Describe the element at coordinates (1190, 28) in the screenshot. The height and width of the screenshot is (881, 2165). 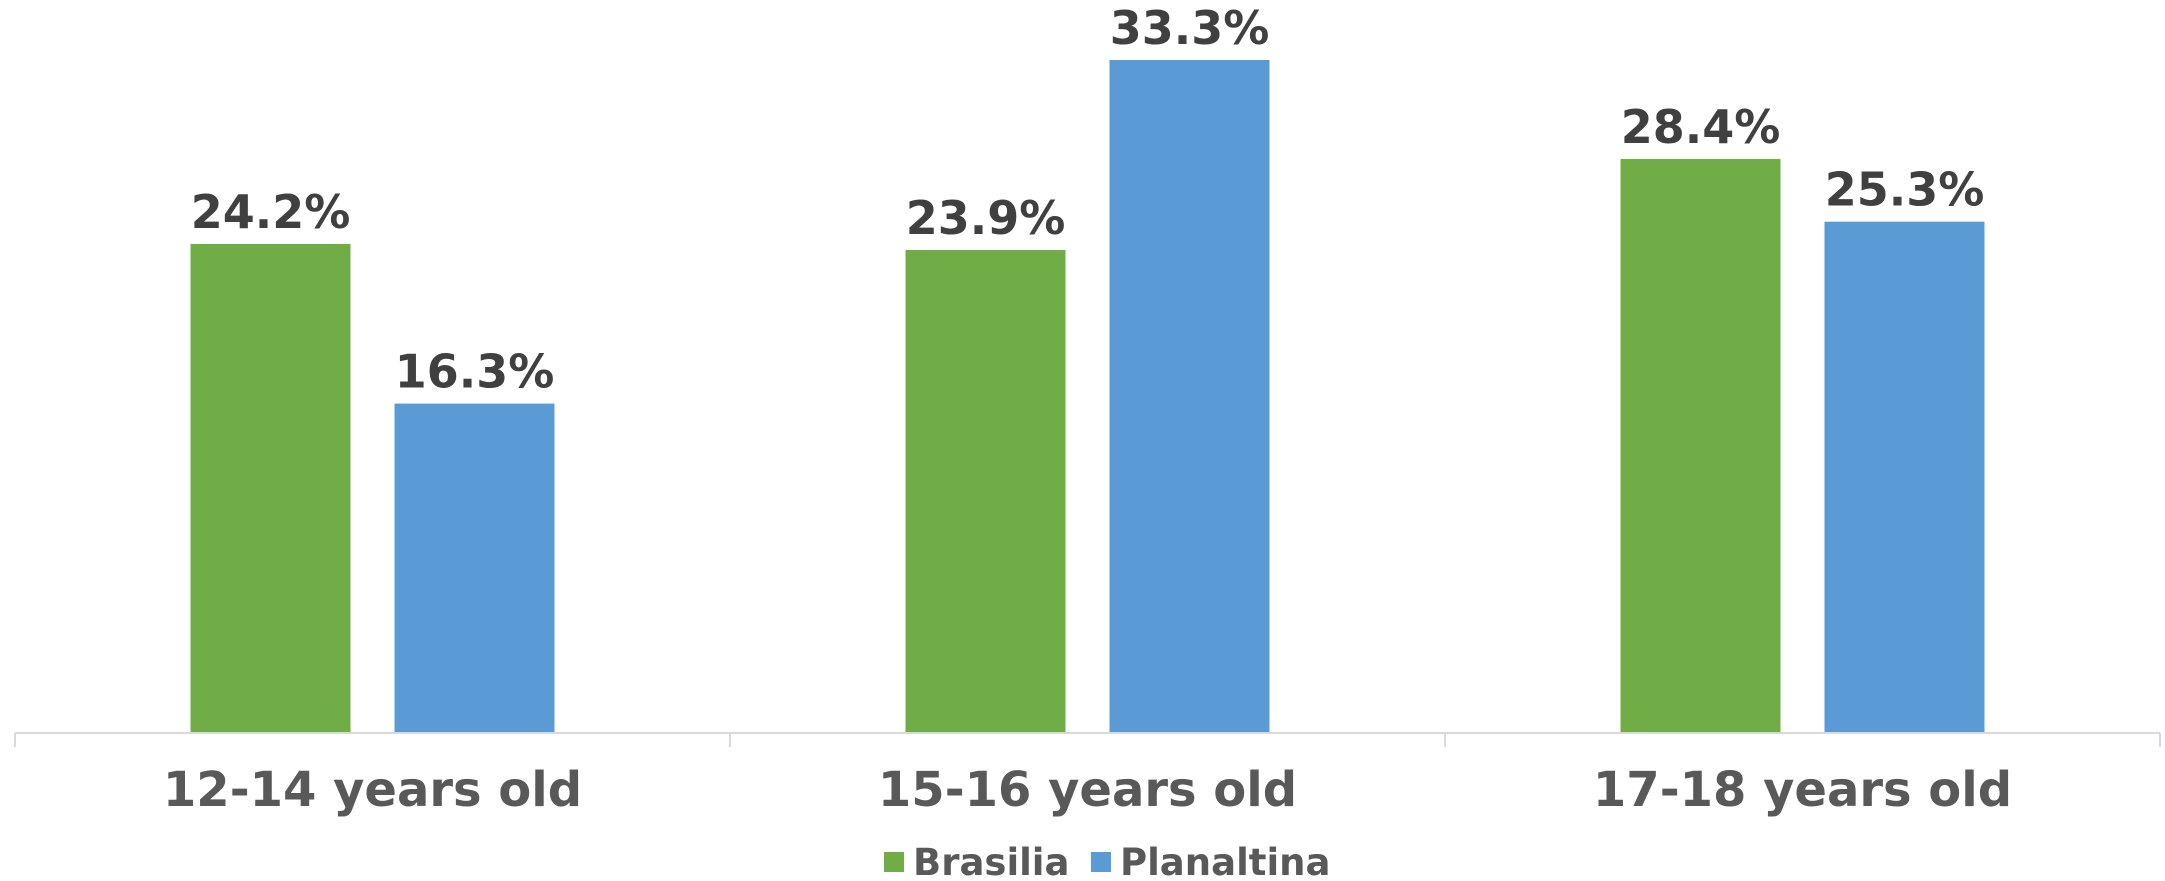
I see `value-label-planaltina-2: 33.3%` at that location.